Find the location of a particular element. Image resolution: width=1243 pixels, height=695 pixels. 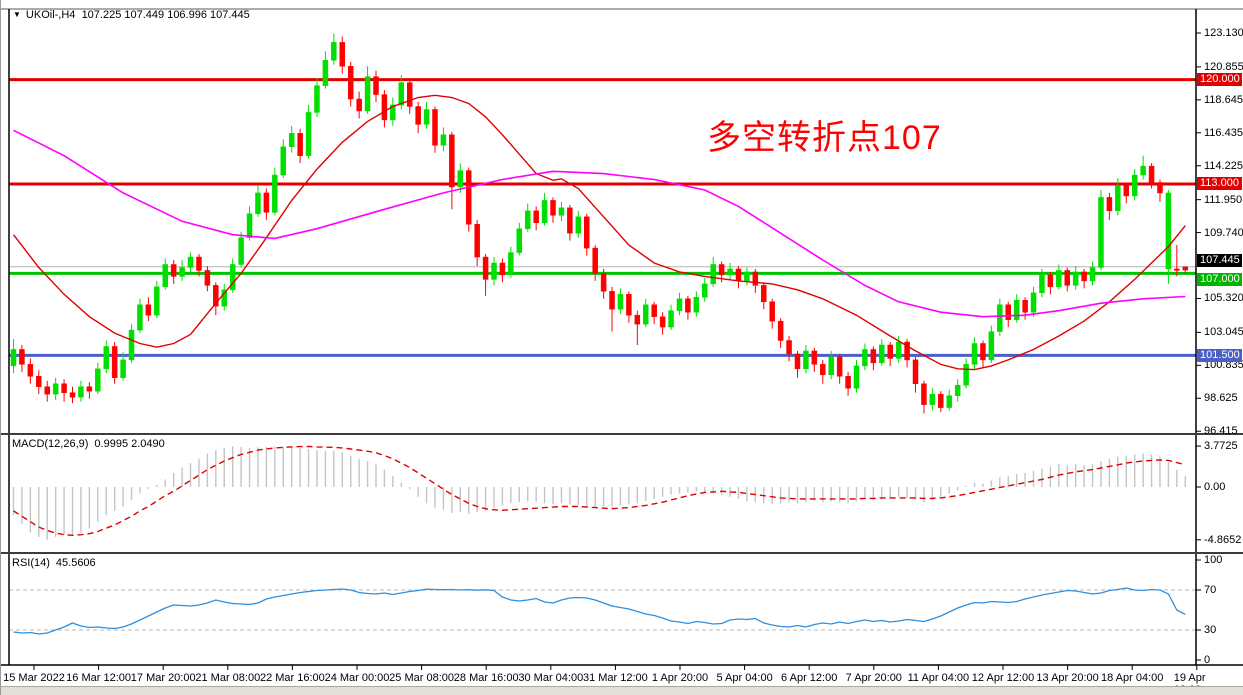

price-level-tag-101.500: 101.500 is located at coordinates (1219, 355).